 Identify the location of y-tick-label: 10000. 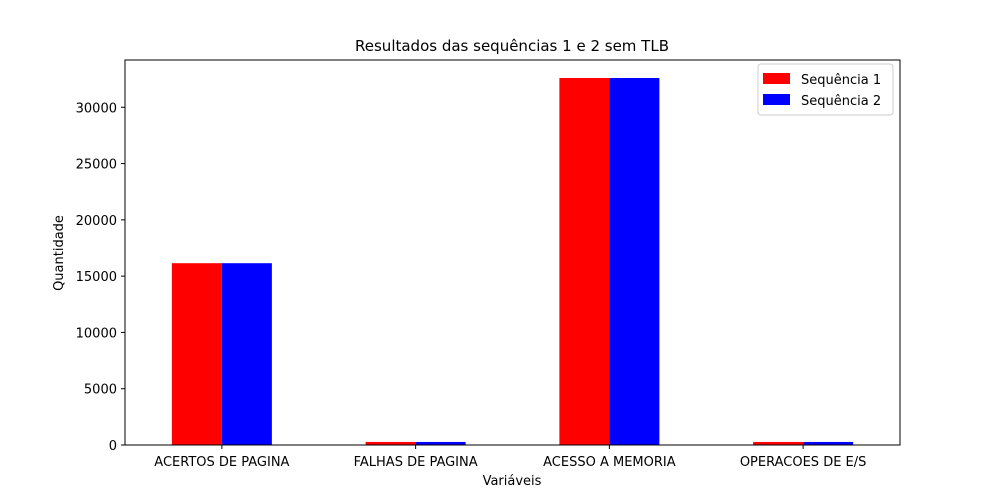
(96, 333).